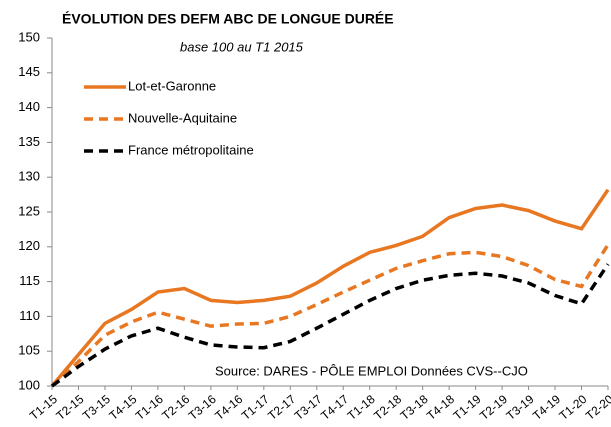  Describe the element at coordinates (202, 407) in the screenshot. I see `x-tick-label: T3-16` at that location.